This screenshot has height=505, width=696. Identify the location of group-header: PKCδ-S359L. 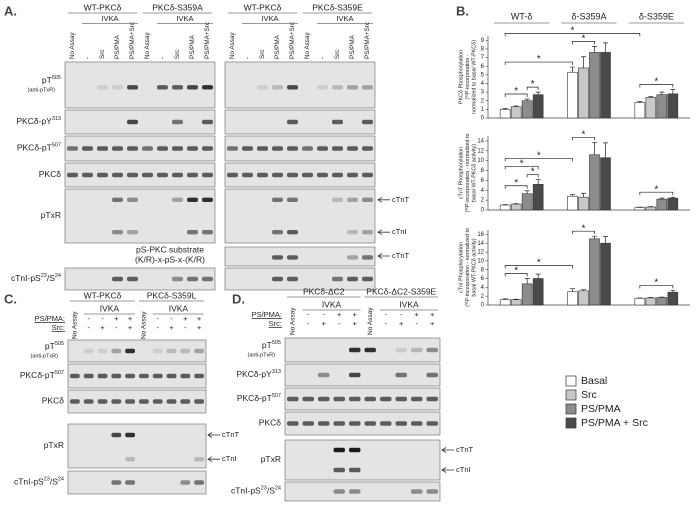
(172, 295).